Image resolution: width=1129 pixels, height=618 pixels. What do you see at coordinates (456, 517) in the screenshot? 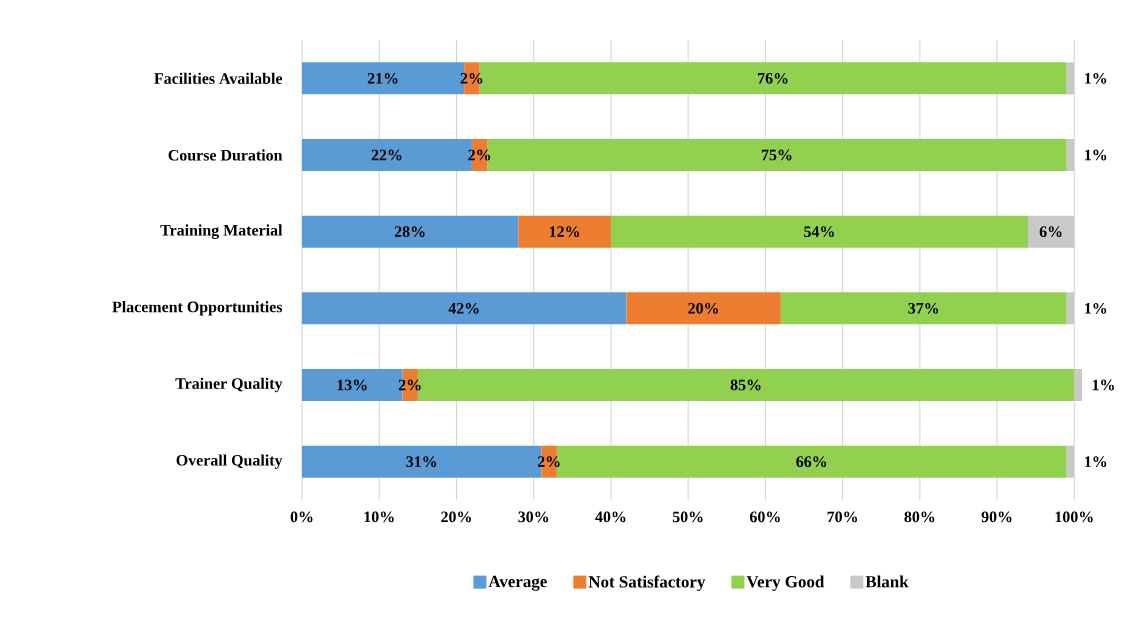
I see `x-tick-label: 20%` at bounding box center [456, 517].